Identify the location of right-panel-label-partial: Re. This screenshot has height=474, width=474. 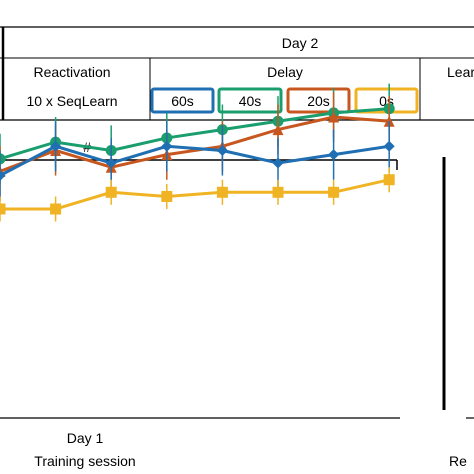
(458, 461).